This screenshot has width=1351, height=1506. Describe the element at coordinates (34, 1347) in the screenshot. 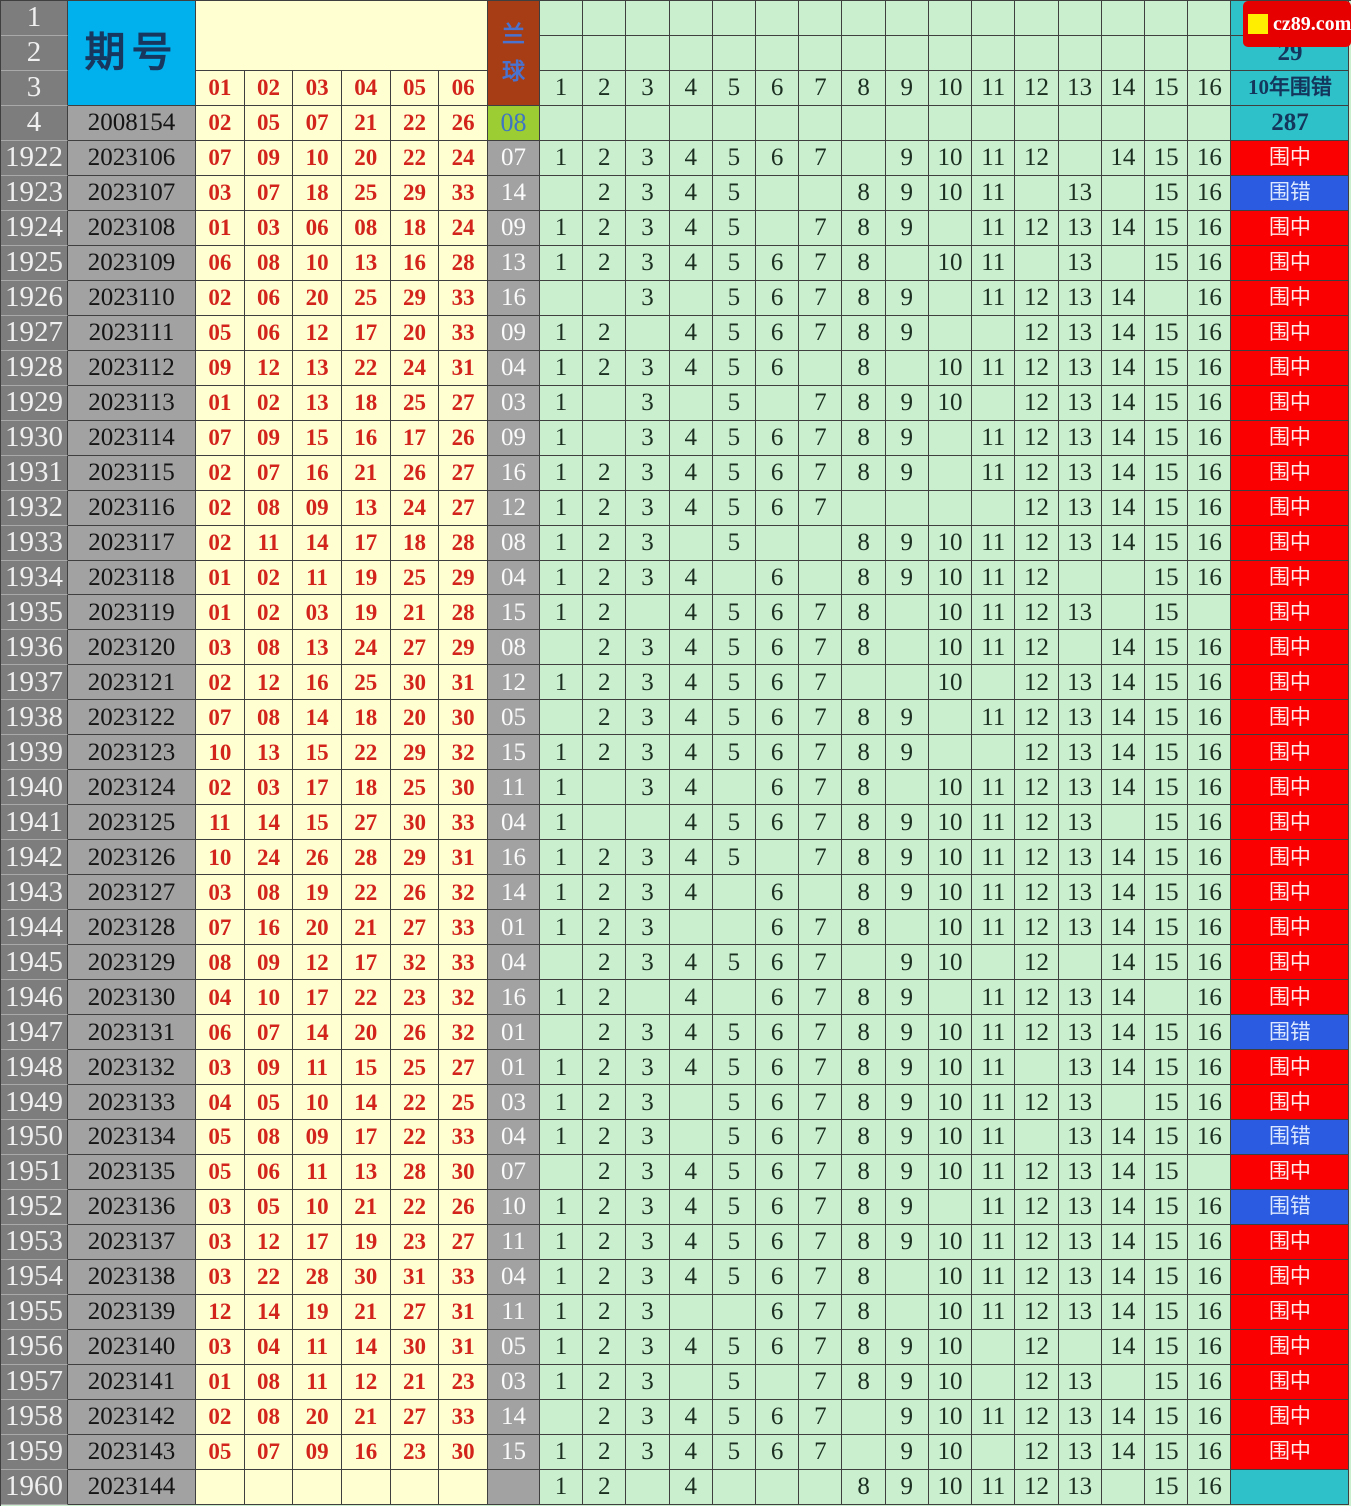

I see `row-number: 1956` at that location.